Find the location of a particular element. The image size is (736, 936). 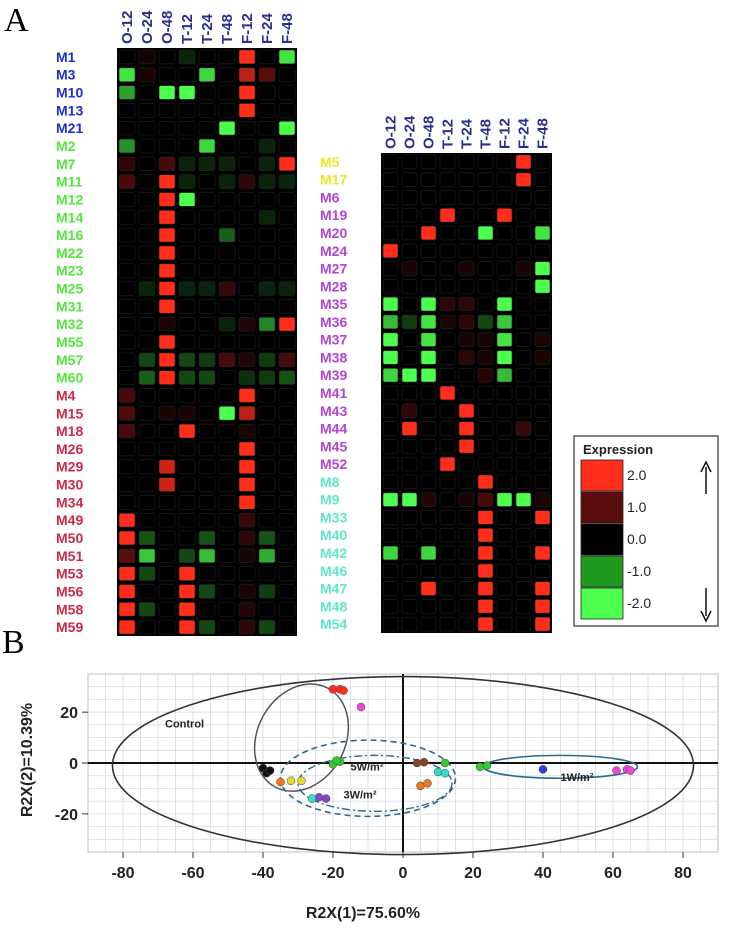

heatmap-right-row-label: M43 is located at coordinates (333, 411).